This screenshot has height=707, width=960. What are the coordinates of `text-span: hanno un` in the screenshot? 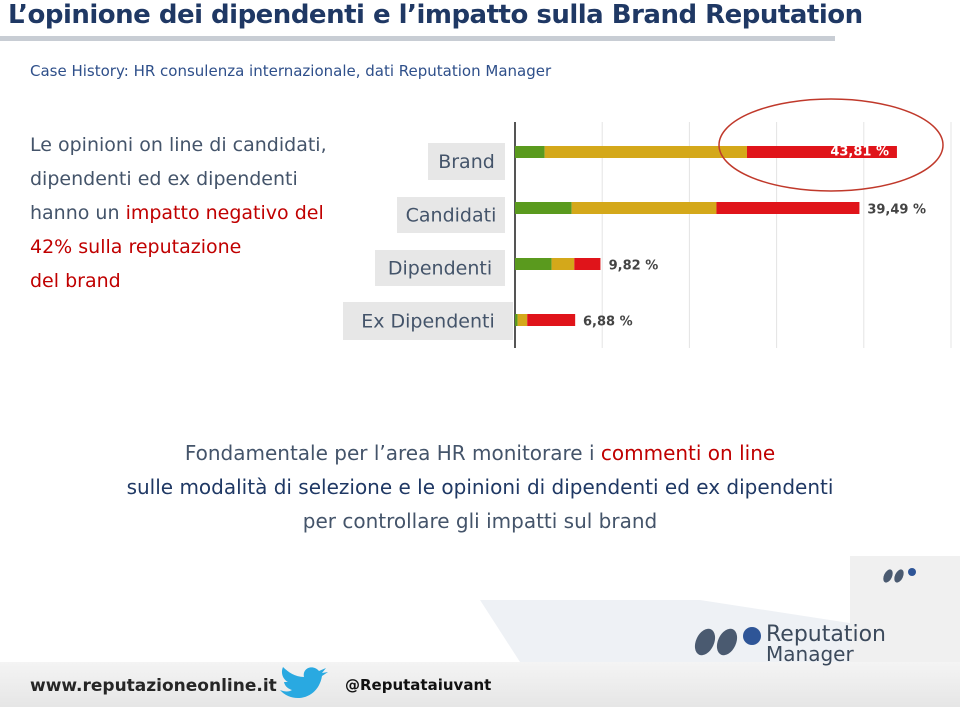 It's located at (78, 213).